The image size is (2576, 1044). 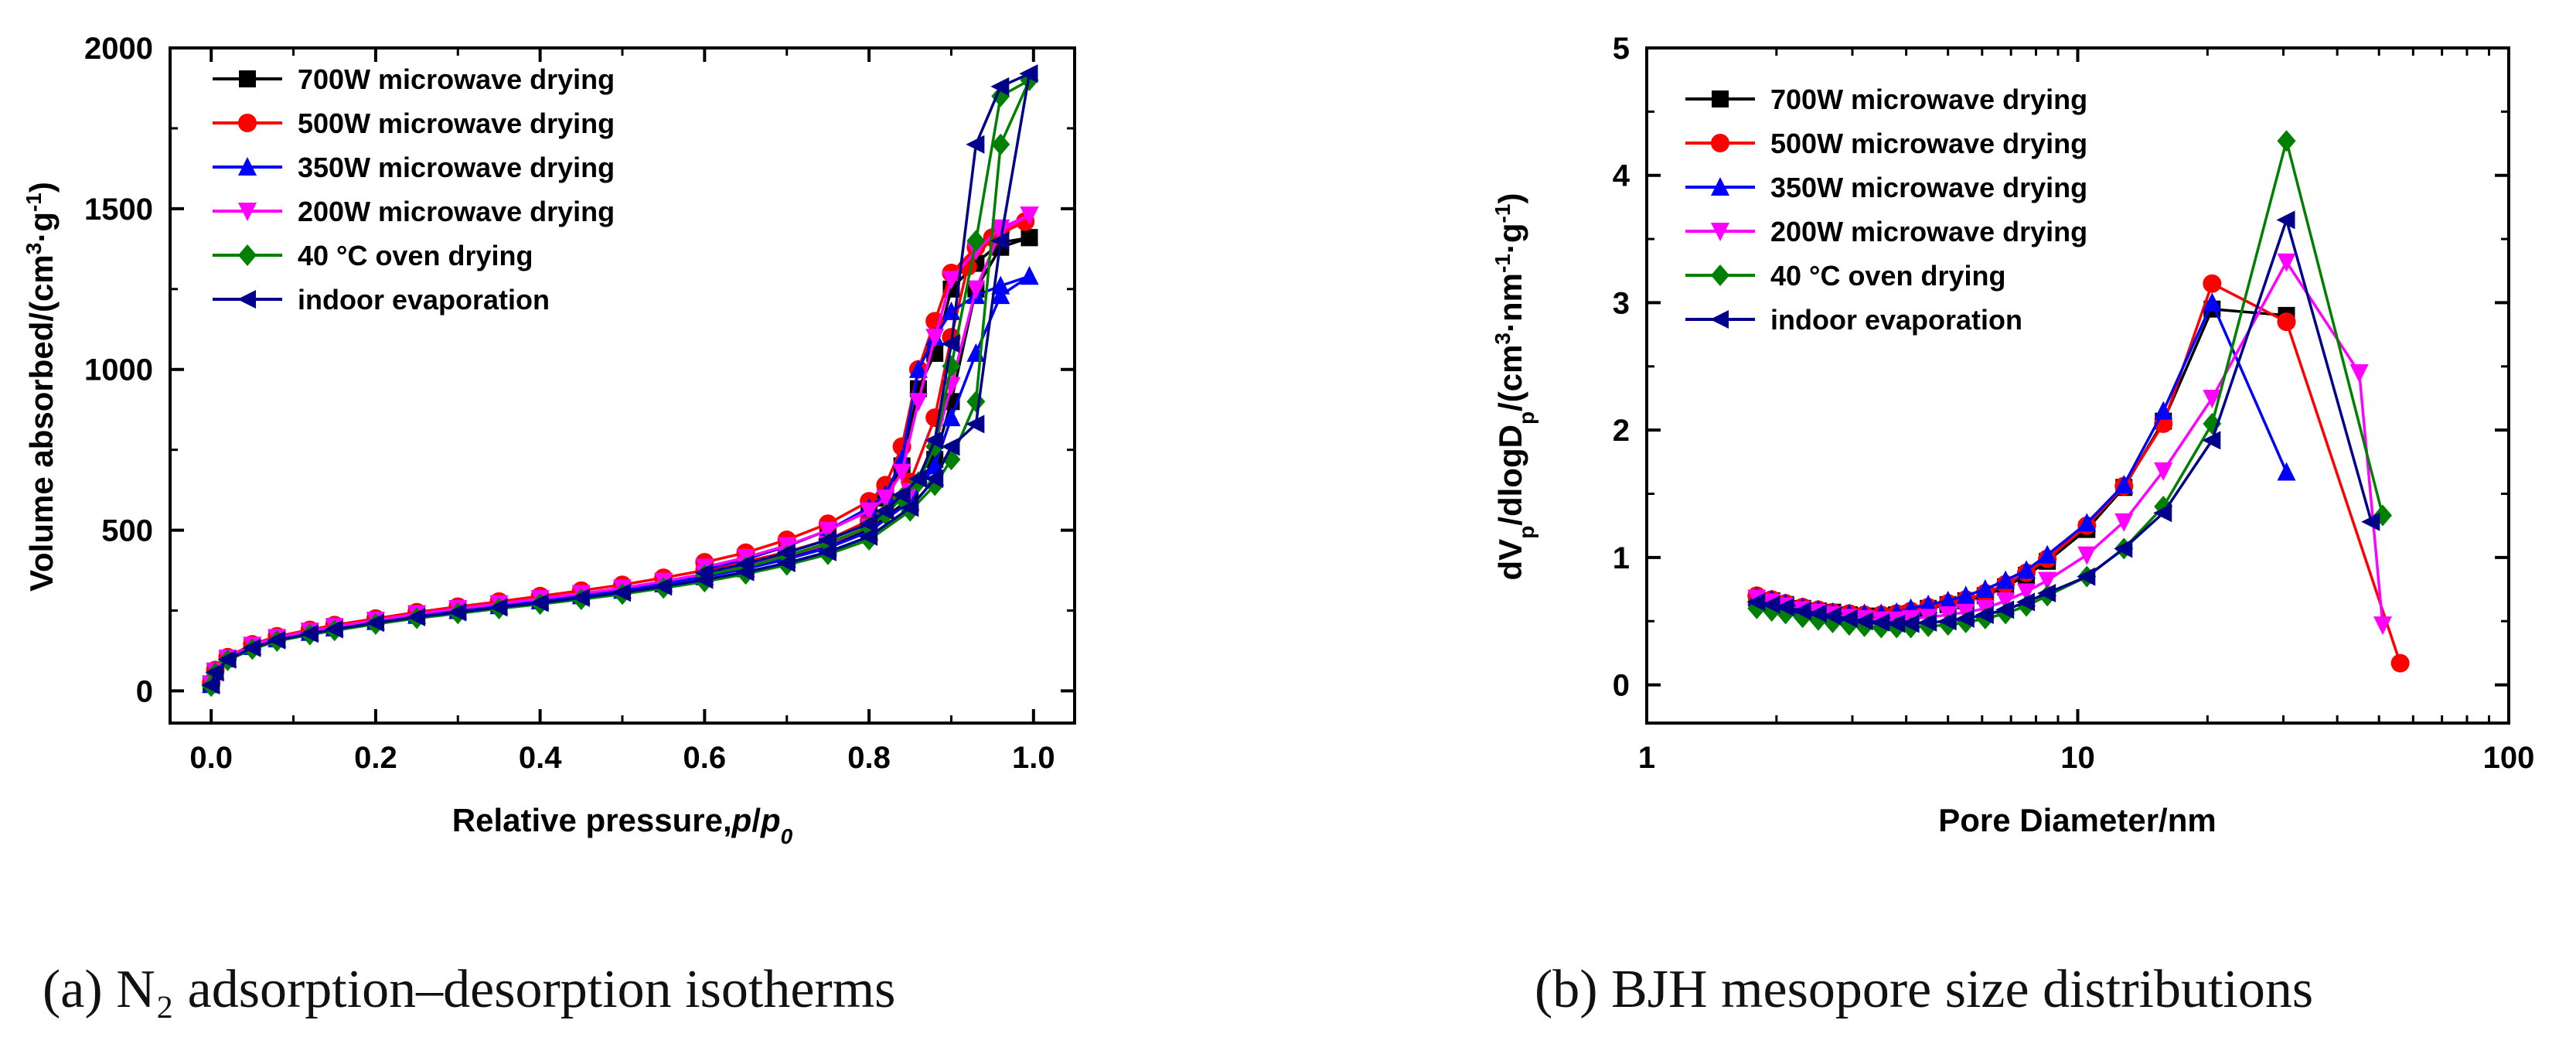 I want to click on y-tick-label: 3, so click(x=1621, y=303).